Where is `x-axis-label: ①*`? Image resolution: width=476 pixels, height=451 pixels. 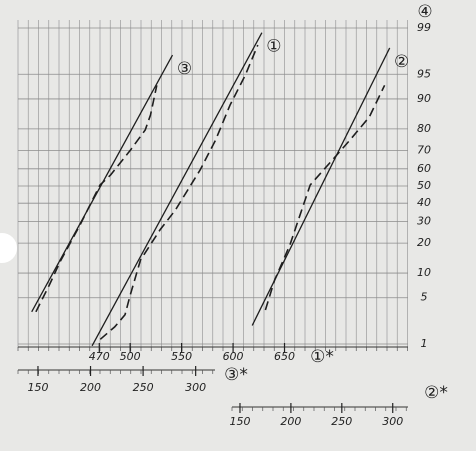 x-axis-label: ①* is located at coordinates (322, 357).